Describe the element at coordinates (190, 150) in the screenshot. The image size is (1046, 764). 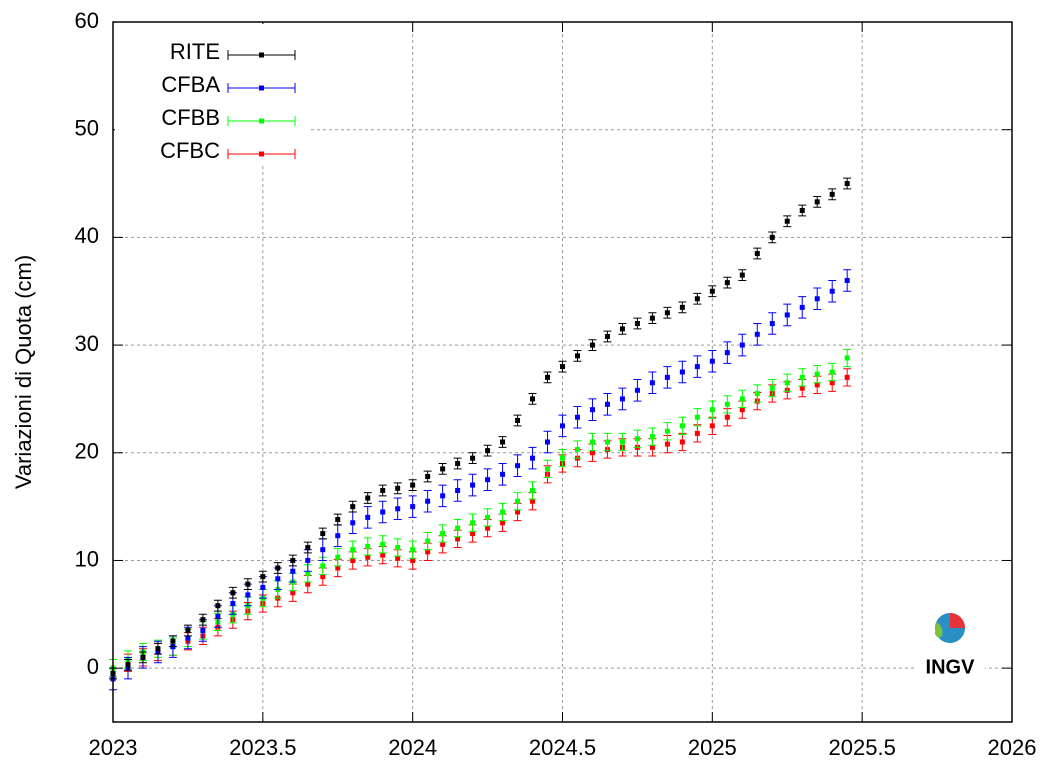
I see `legend-label: CFBC` at that location.